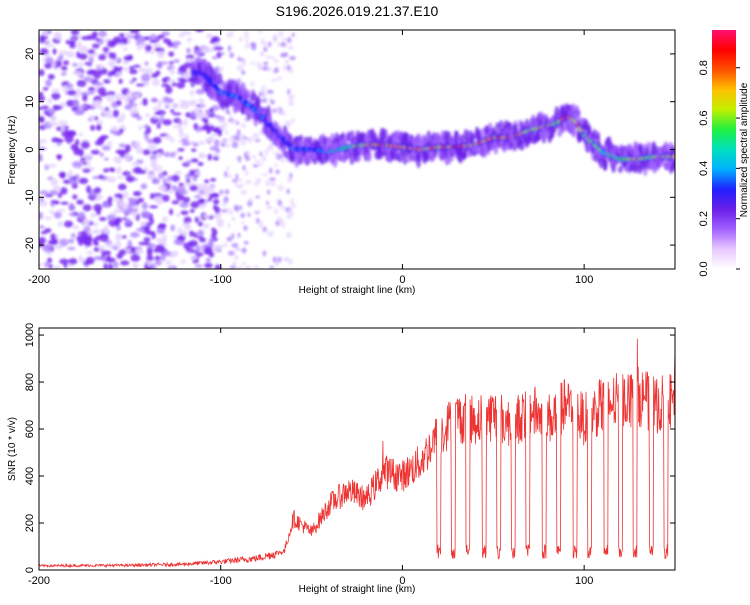  I want to click on spectrogram-x-tick-label: 100, so click(584, 280).